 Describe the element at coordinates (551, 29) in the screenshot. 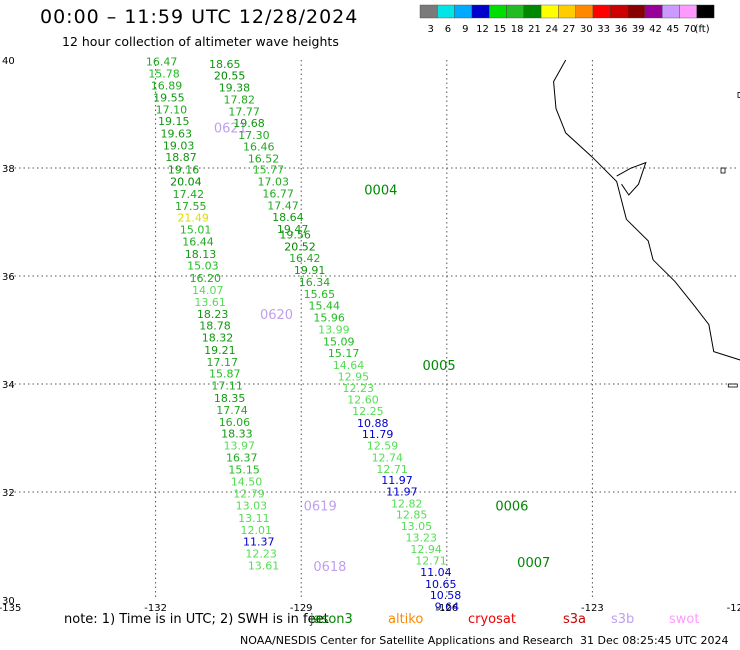

I see `legend-tick-label: 24` at that location.